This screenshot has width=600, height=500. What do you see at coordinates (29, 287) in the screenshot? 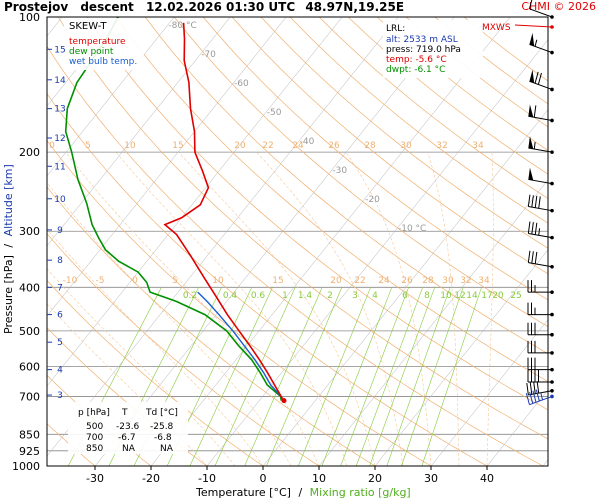
I see `pressure-tick-3: 400` at bounding box center [29, 287].